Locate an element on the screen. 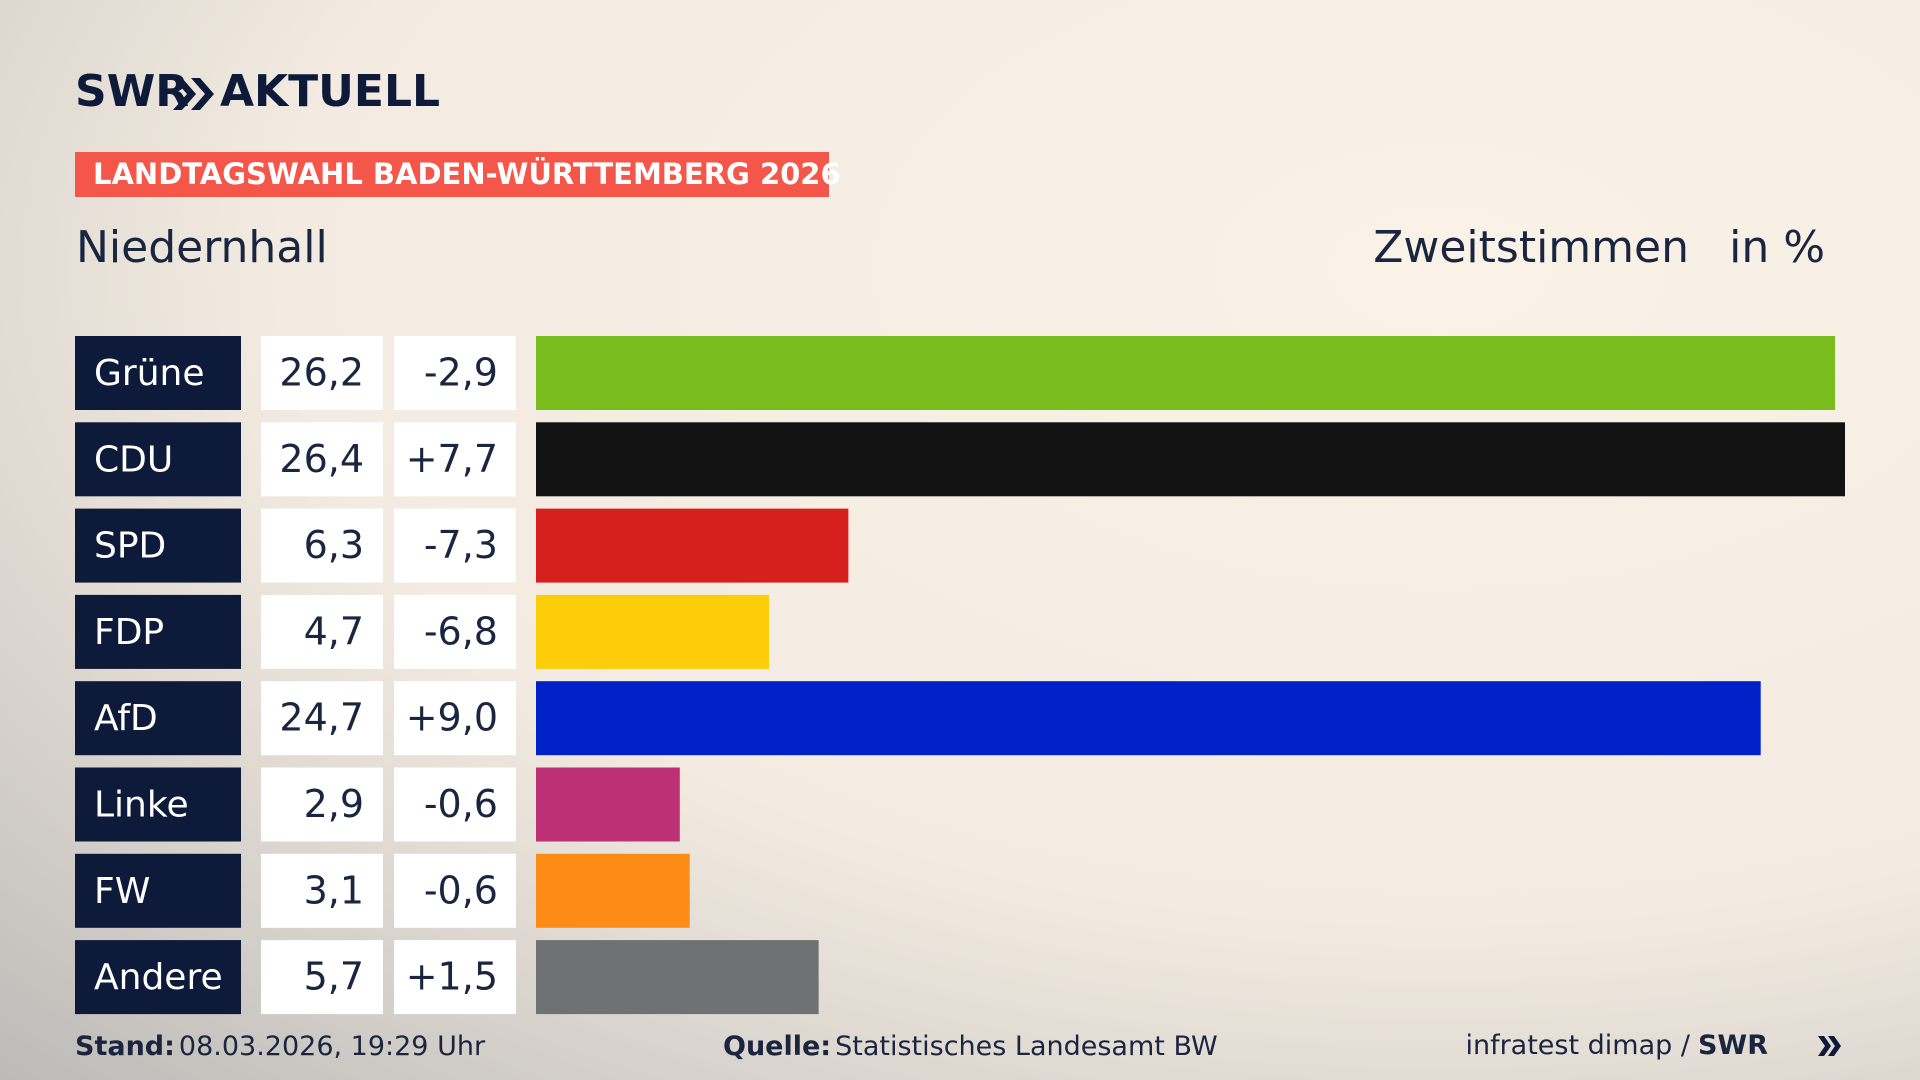 The image size is (1920, 1080). value-label: 5,7 is located at coordinates (334, 977).